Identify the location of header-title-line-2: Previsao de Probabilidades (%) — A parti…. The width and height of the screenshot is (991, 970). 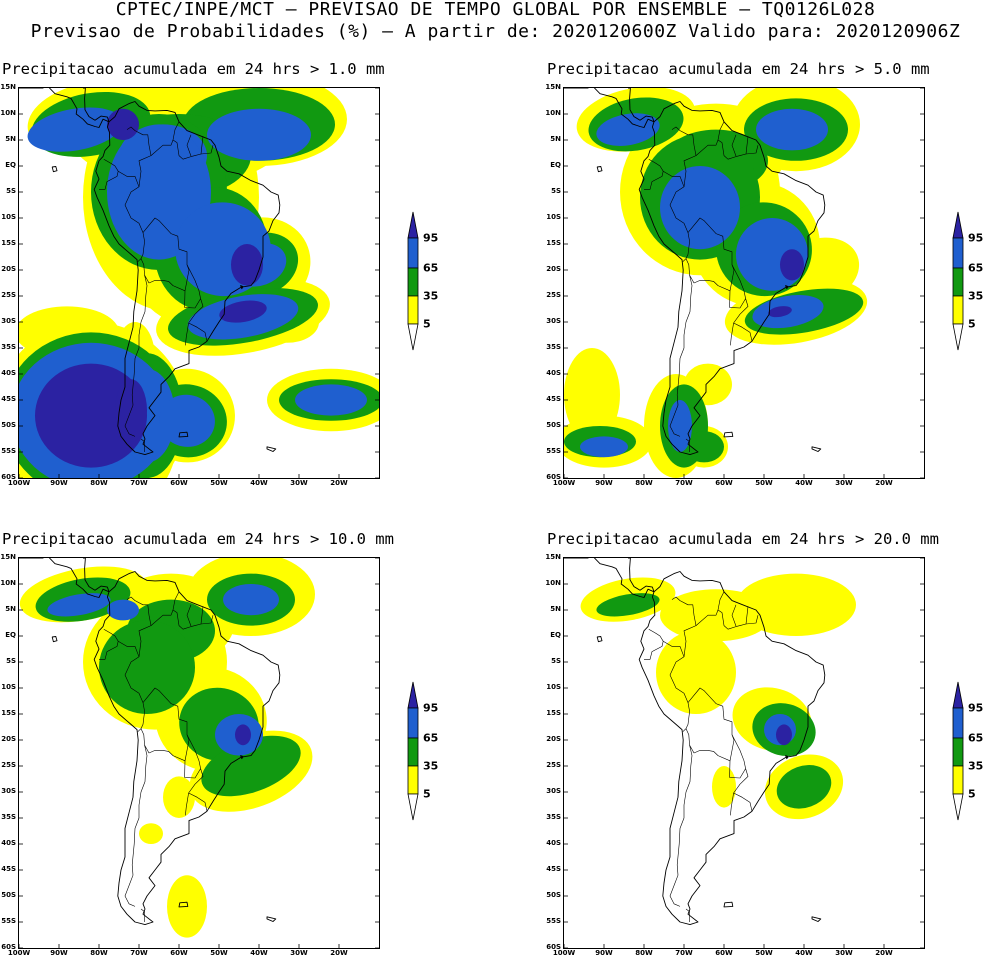
(495, 31).